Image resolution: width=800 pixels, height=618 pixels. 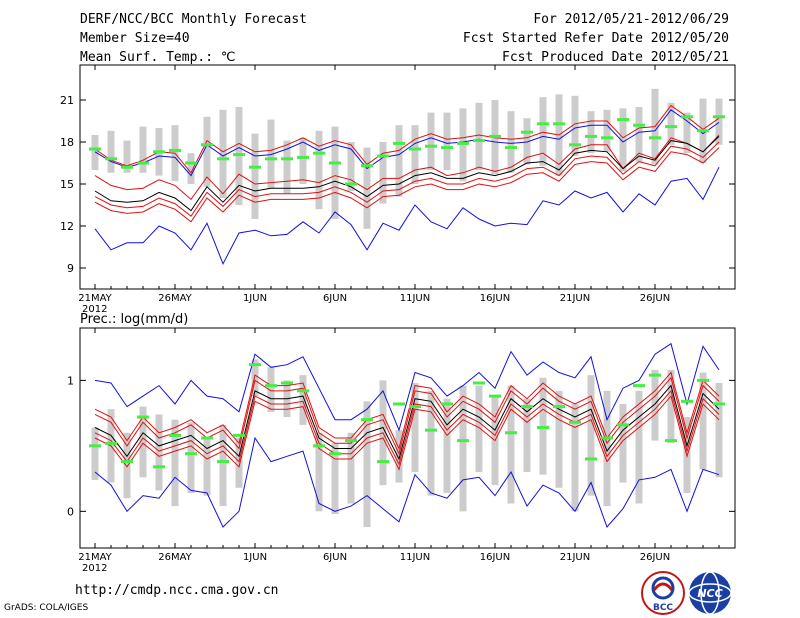 I want to click on ncc-logo-text: NCC, so click(x=709, y=593).